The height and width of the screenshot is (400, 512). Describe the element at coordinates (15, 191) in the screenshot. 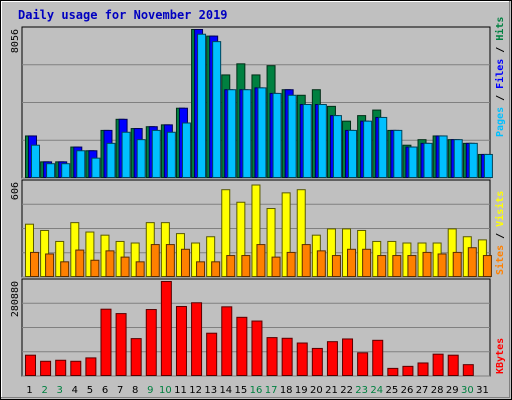

I see `y-max-label: 606` at that location.